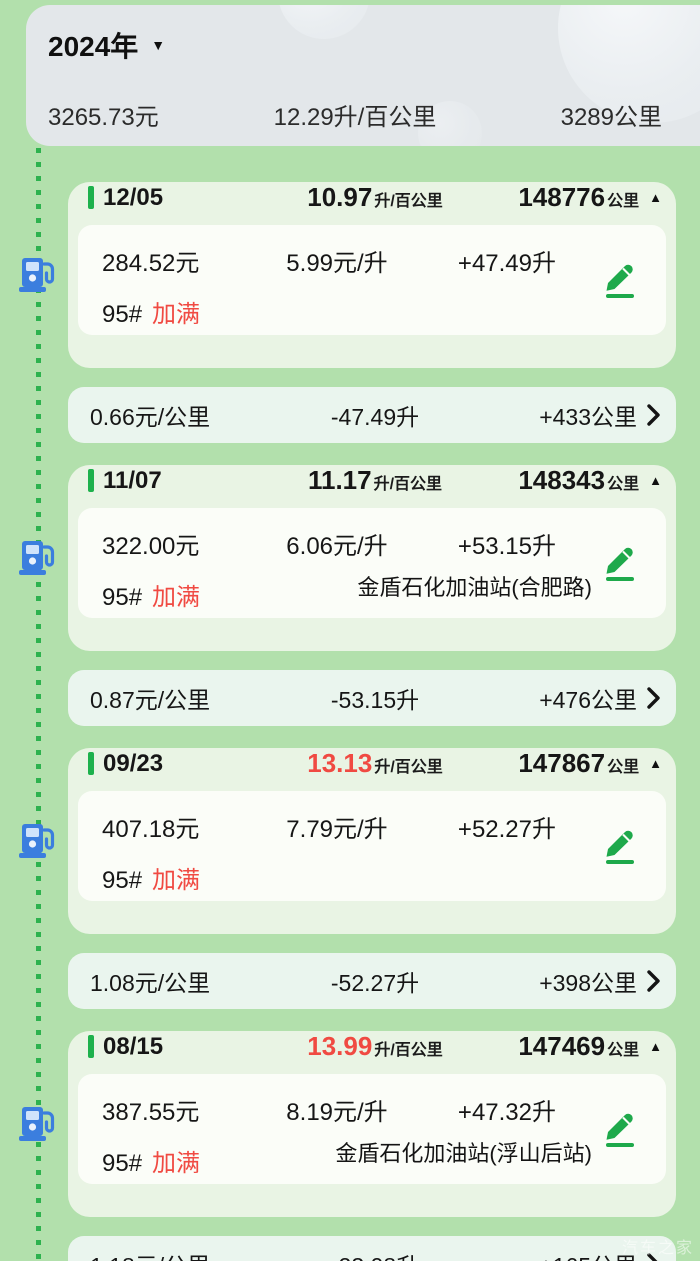  Describe the element at coordinates (506, 1112) in the screenshot. I see `fuel-added: +47.32升` at that location.